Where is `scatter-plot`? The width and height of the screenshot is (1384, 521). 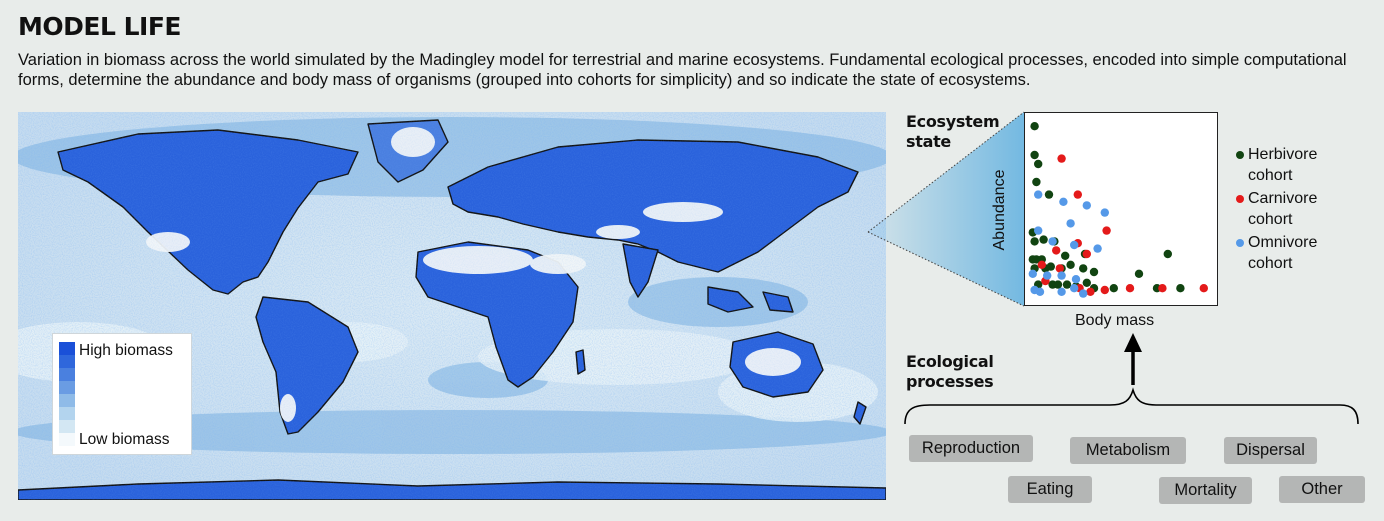 scatter-plot is located at coordinates (1118, 210).